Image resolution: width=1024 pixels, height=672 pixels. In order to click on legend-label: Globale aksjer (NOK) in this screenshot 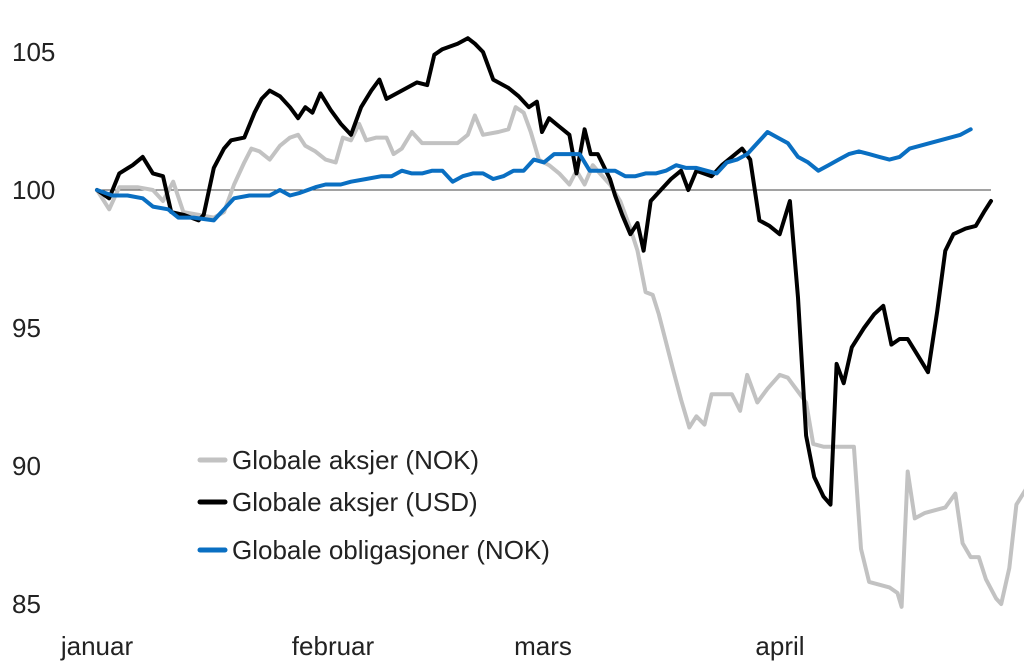, I will do `click(355, 460)`.